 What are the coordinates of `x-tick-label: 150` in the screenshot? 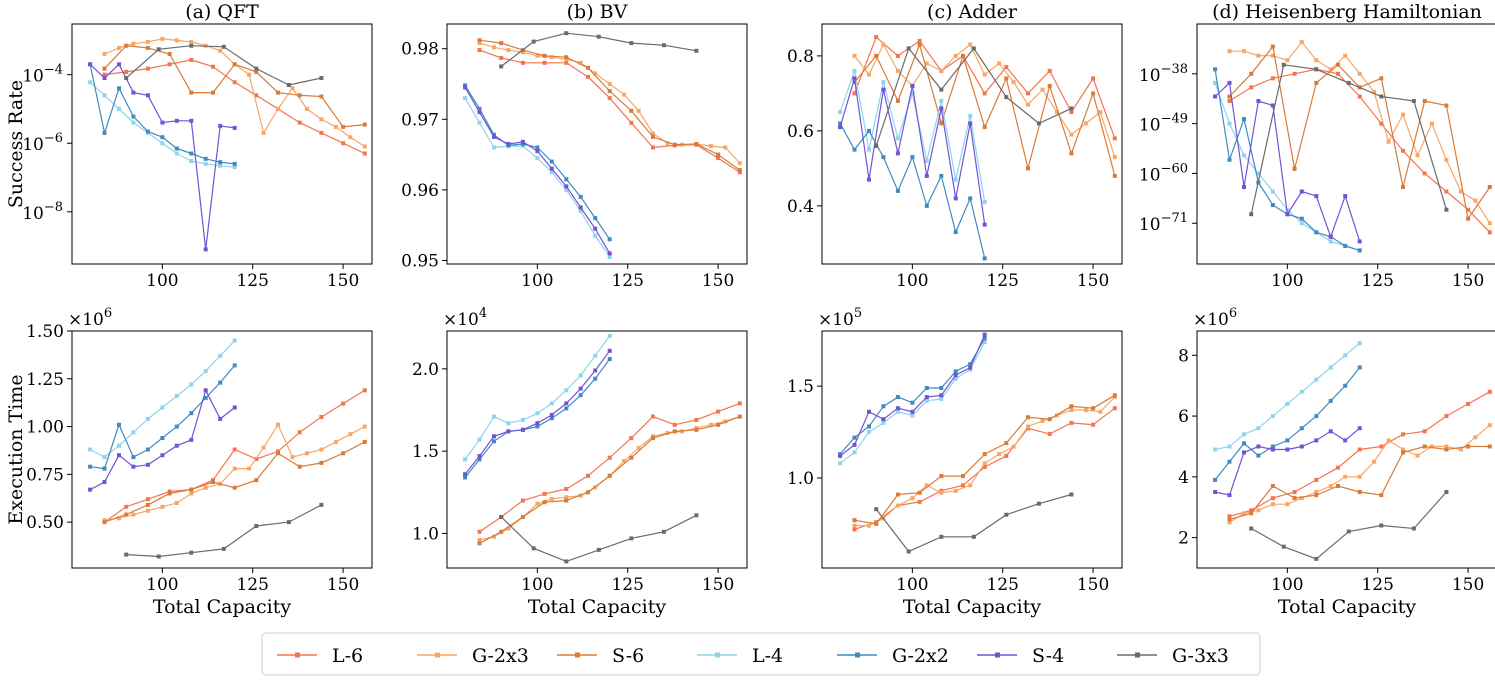 It's located at (1468, 585).